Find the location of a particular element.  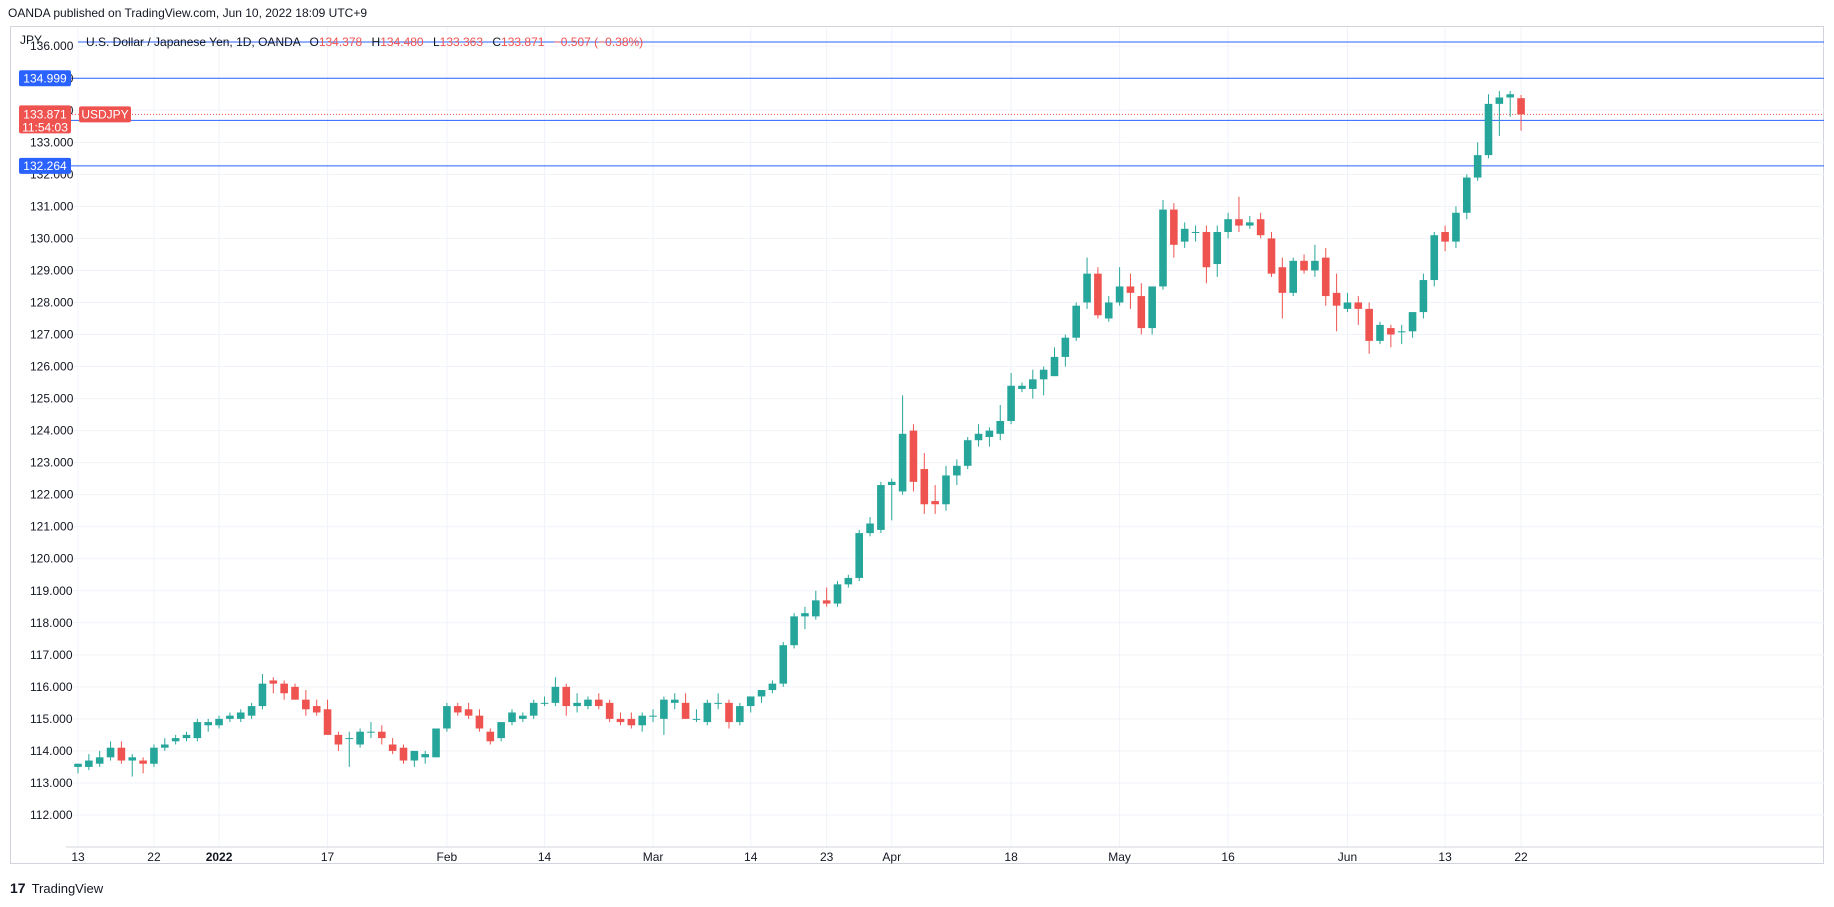

x-tick-label: 23 is located at coordinates (827, 857).